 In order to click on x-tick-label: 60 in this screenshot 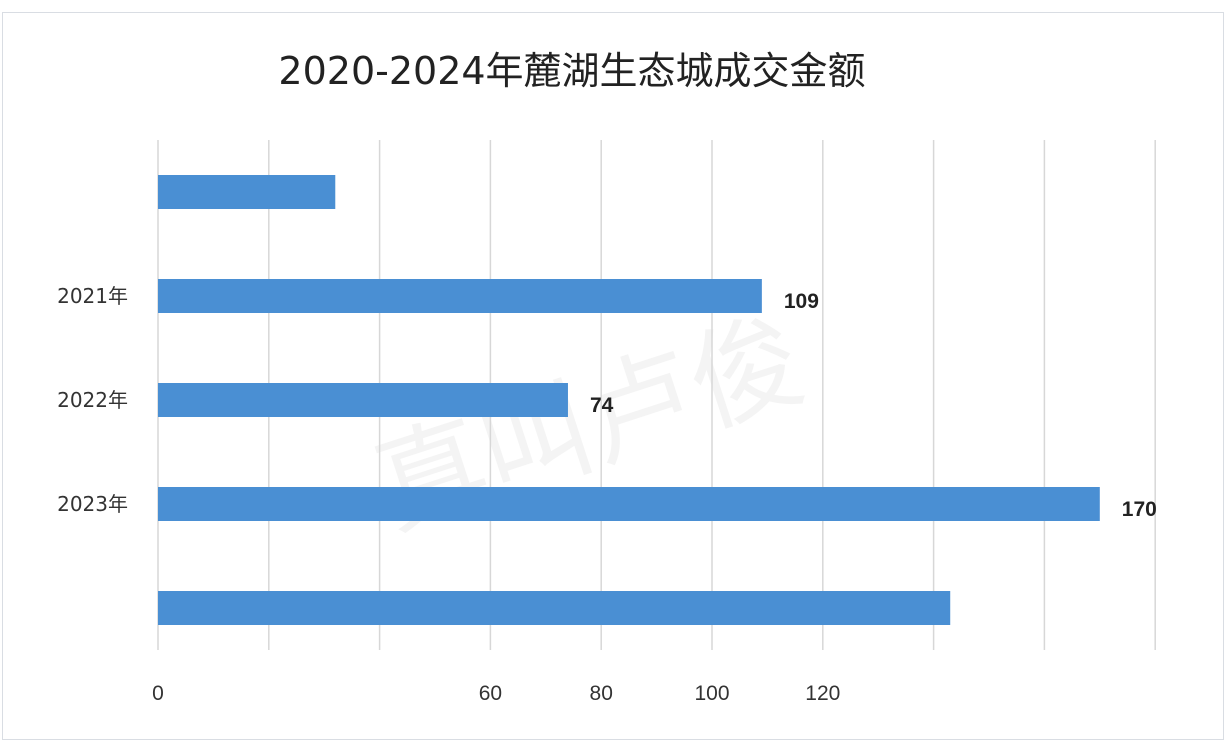, I will do `click(490, 693)`.